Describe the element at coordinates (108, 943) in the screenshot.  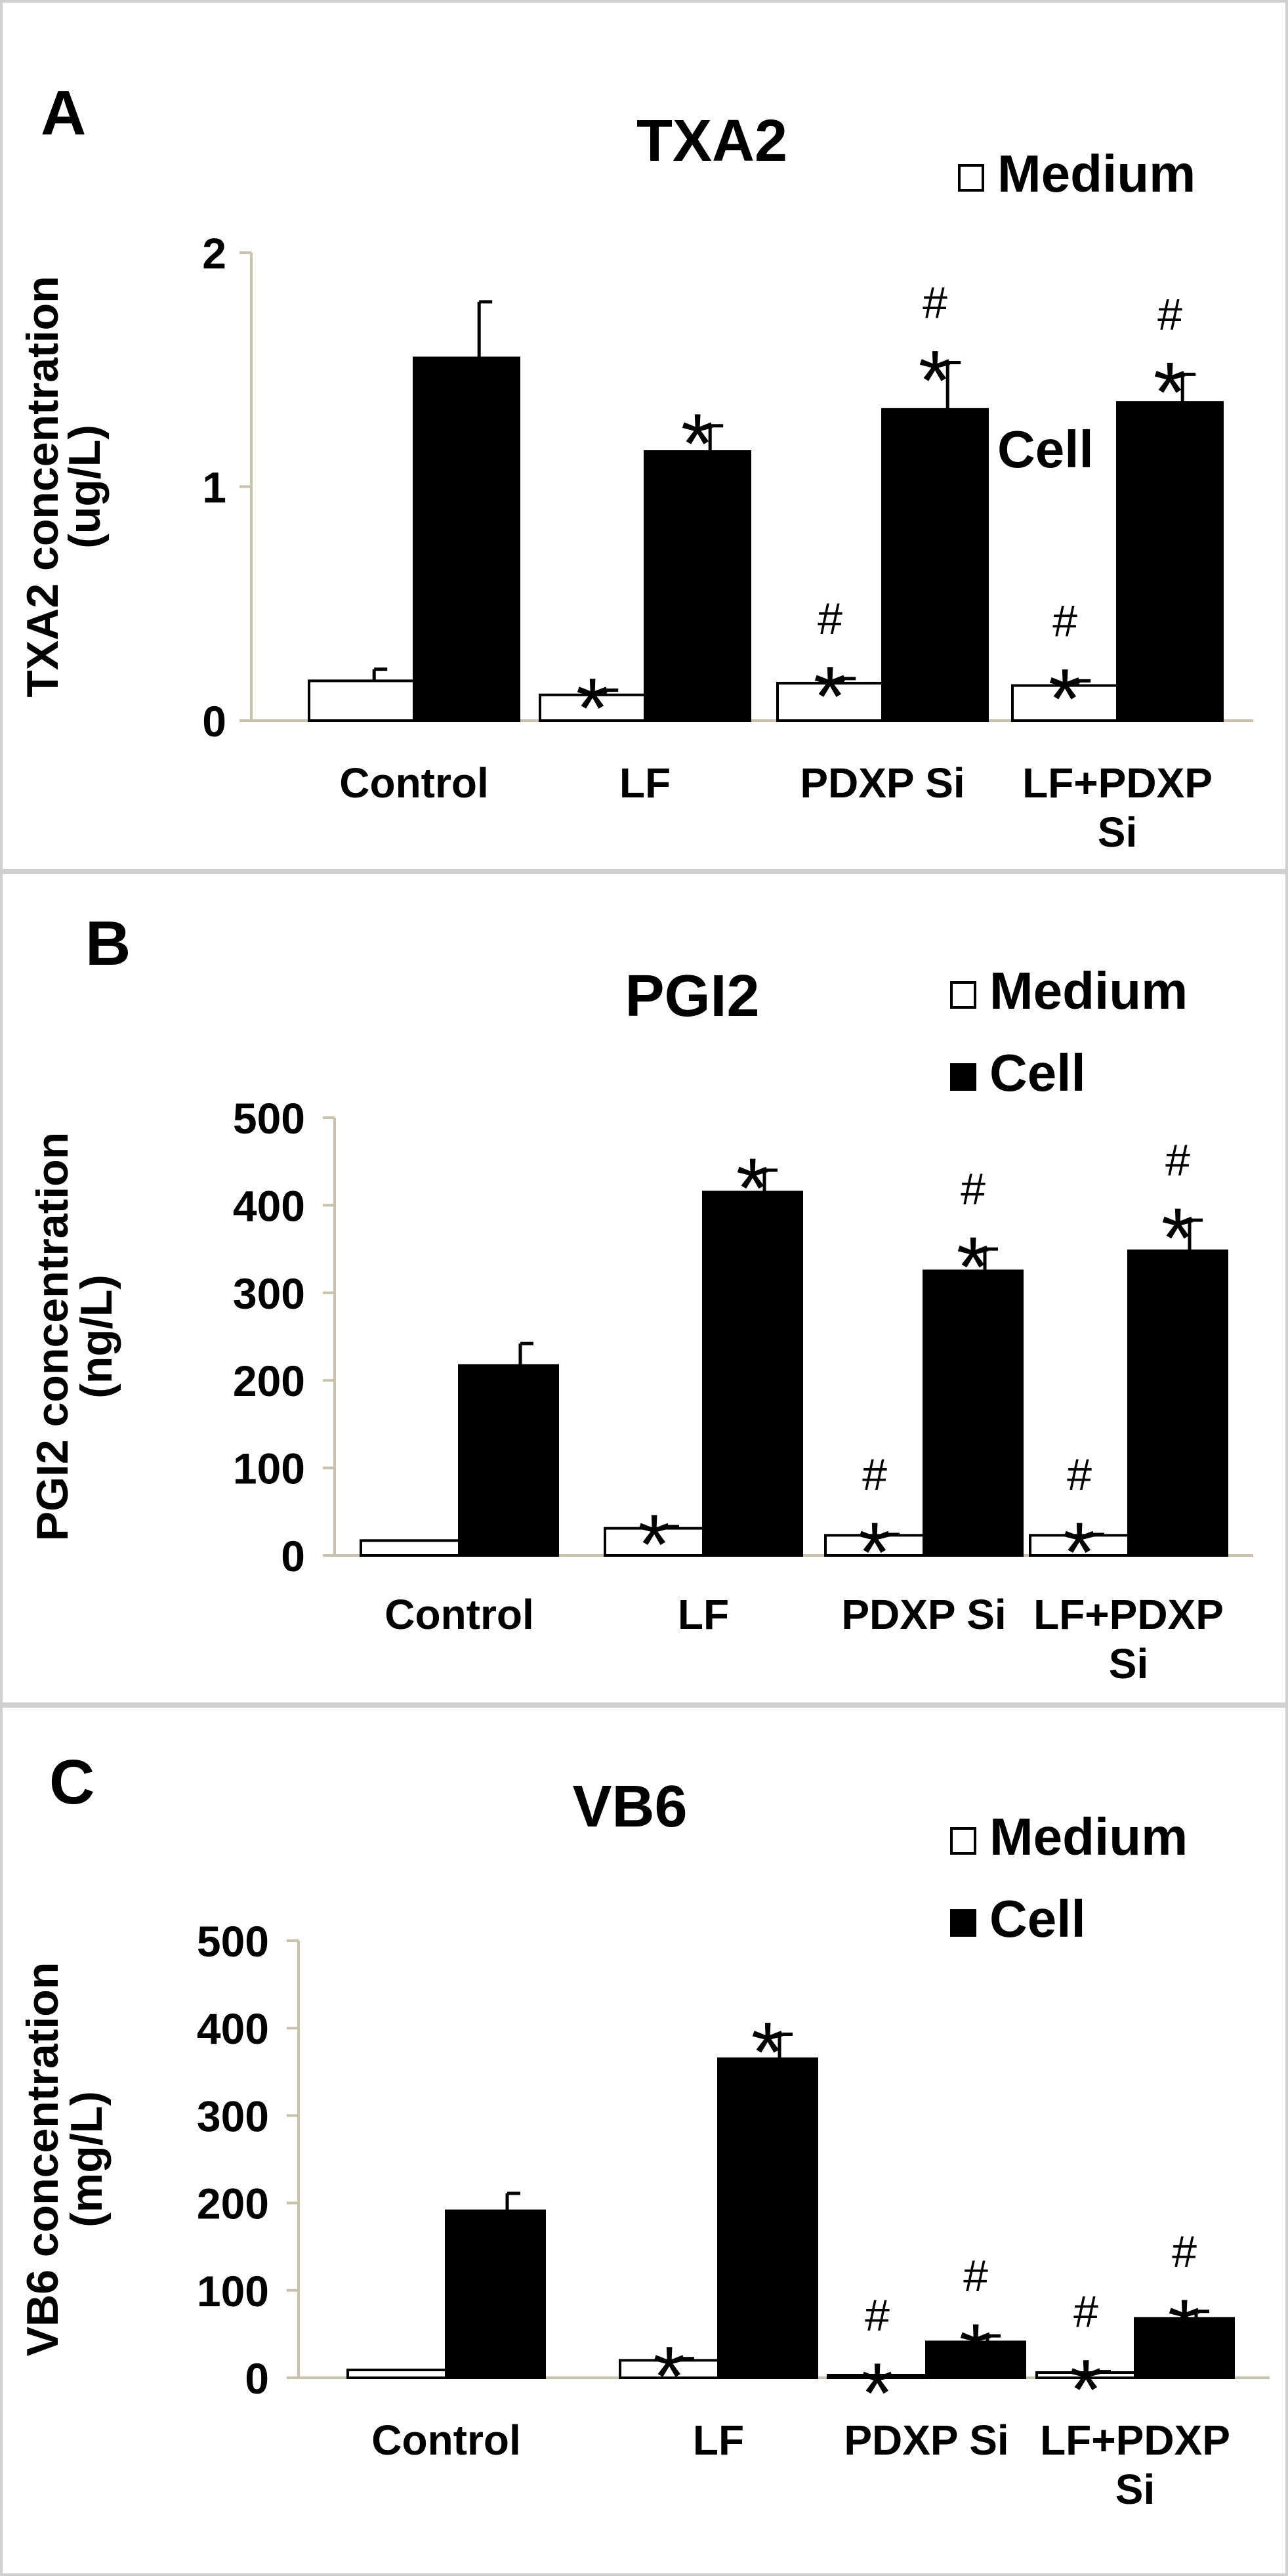
I see `panel-letter: B` at that location.